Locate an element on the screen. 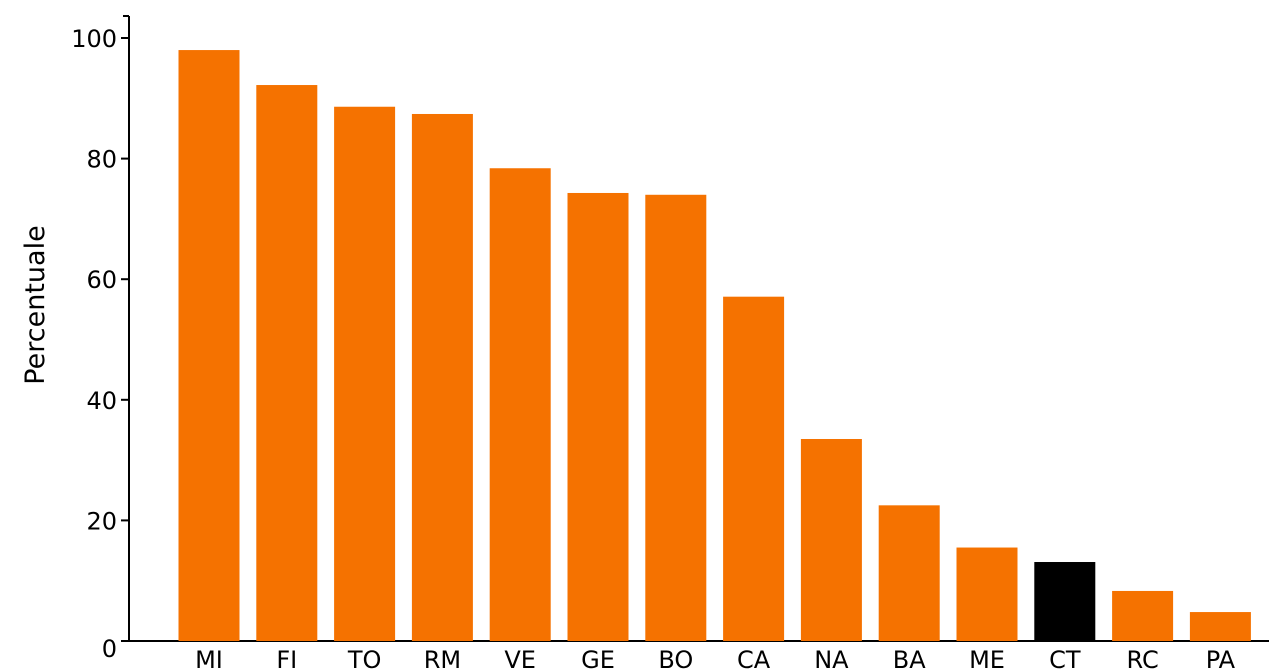 This screenshot has width=1269, height=671. y-axis-label: Percentuale is located at coordinates (35, 304).